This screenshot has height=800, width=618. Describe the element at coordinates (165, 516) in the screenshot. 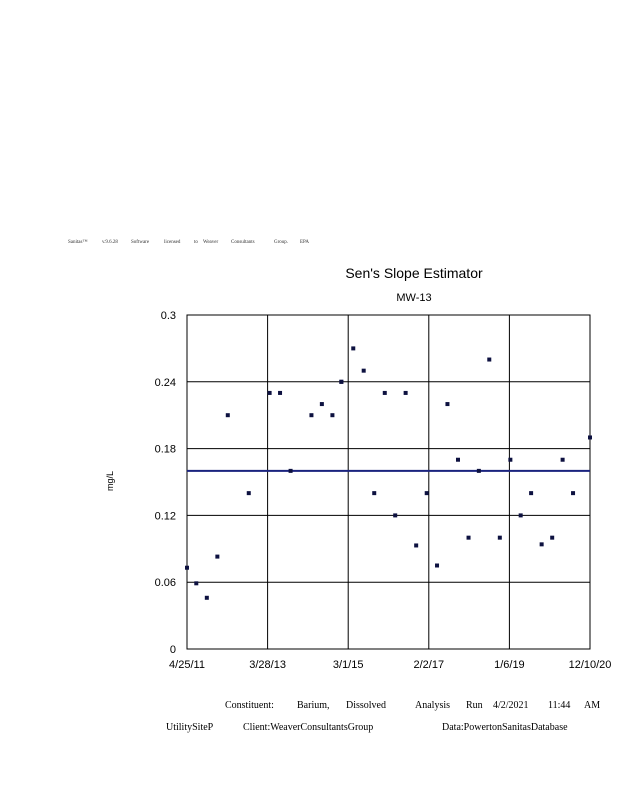

I see `y-tick-label: 0.12` at that location.